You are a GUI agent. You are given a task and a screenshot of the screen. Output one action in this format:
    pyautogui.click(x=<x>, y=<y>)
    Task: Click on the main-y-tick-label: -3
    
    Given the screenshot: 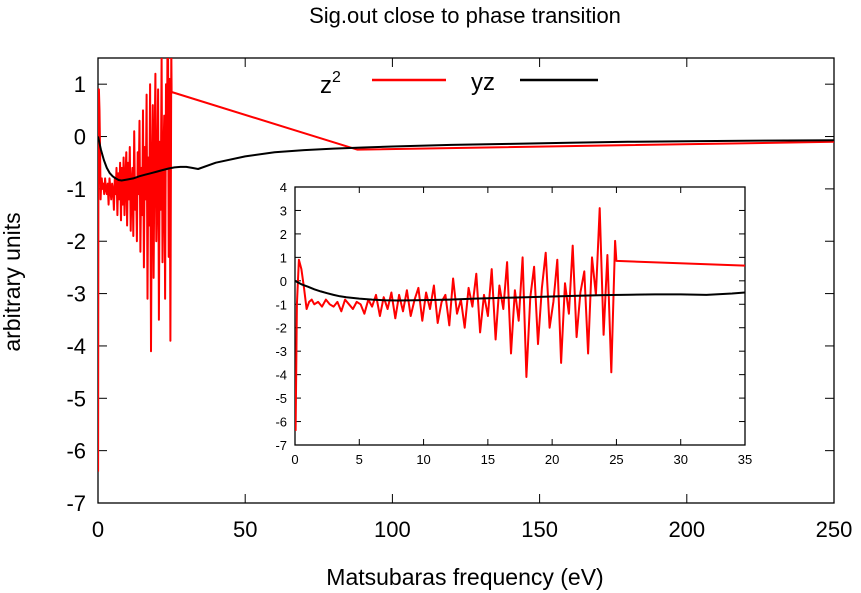 What is the action you would take?
    pyautogui.click(x=76, y=294)
    